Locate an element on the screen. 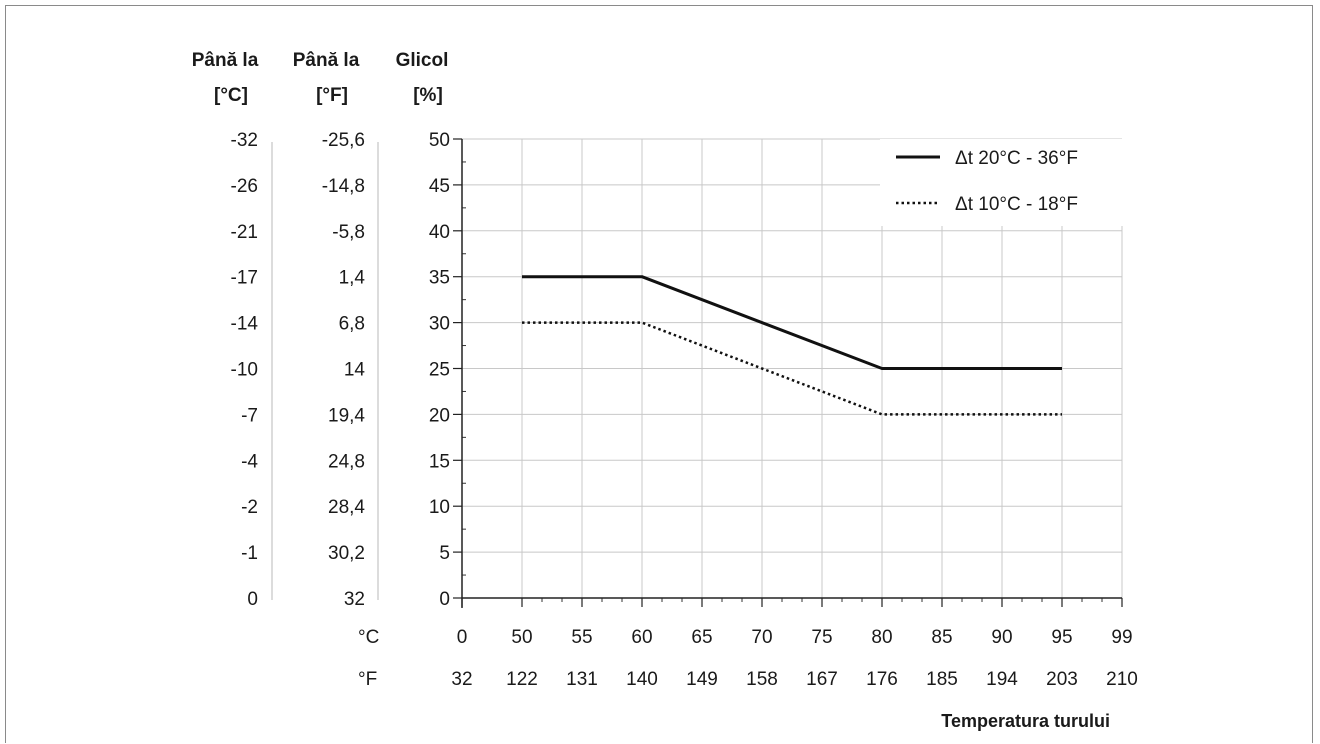 This screenshot has width=1320, height=744. column-value: -1 is located at coordinates (249, 553).